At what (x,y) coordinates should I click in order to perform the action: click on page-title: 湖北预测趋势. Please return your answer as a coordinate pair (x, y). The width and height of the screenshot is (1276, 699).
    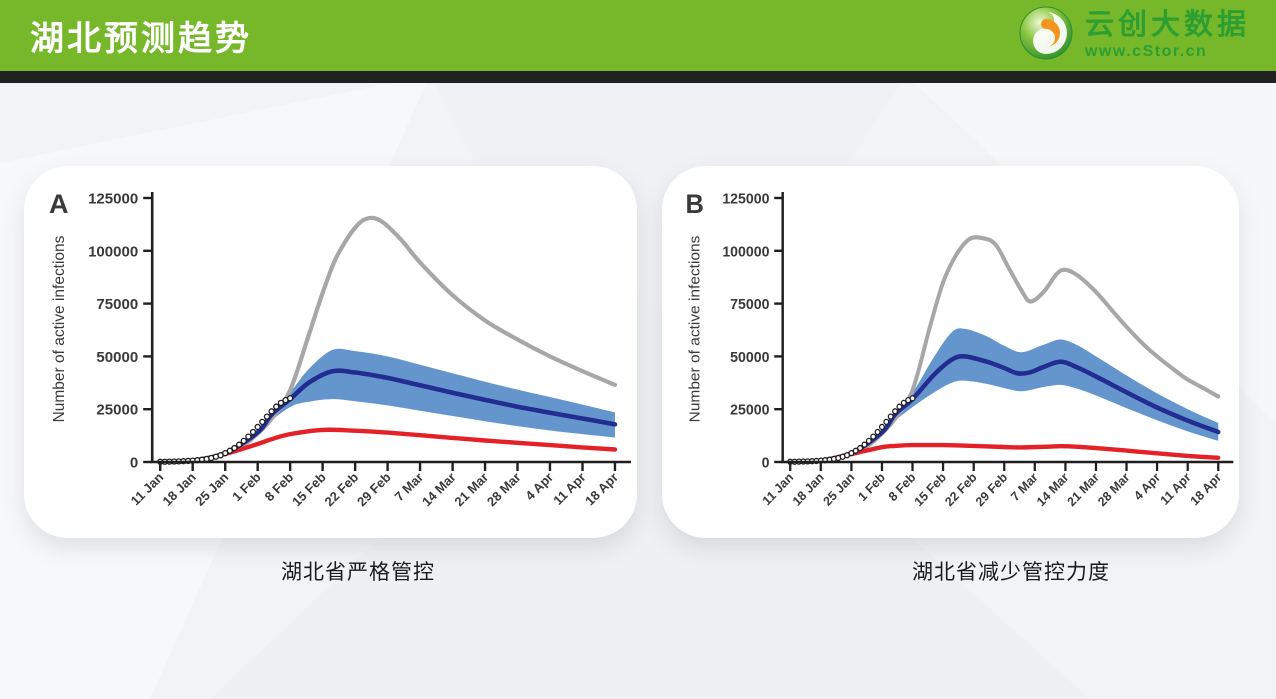
    Looking at the image, I should click on (141, 39).